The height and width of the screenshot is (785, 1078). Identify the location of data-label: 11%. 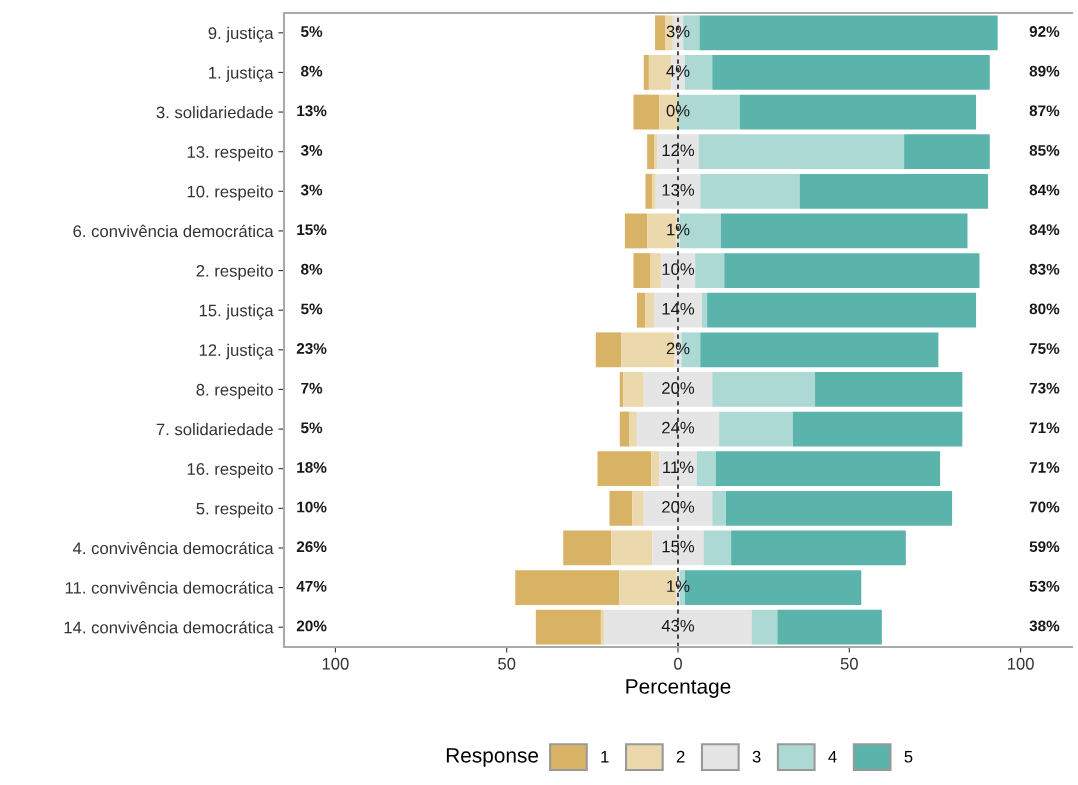
(678, 467).